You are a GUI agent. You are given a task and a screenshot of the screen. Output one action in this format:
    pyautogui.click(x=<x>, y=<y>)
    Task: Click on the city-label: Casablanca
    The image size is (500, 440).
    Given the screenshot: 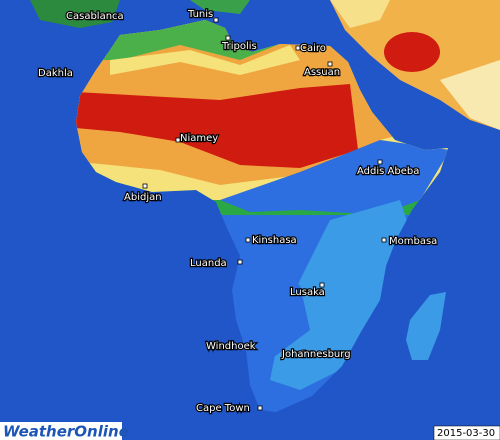 What is the action you would take?
    pyautogui.click(x=95, y=16)
    